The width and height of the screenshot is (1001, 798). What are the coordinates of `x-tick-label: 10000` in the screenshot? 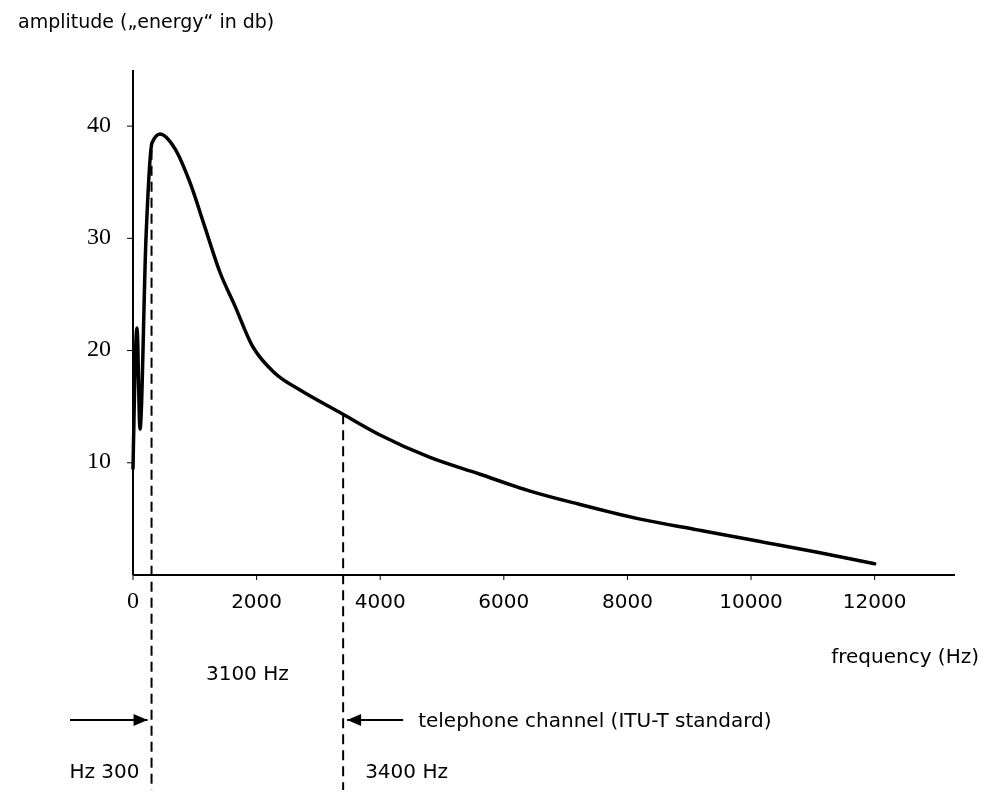 It's located at (751, 601).